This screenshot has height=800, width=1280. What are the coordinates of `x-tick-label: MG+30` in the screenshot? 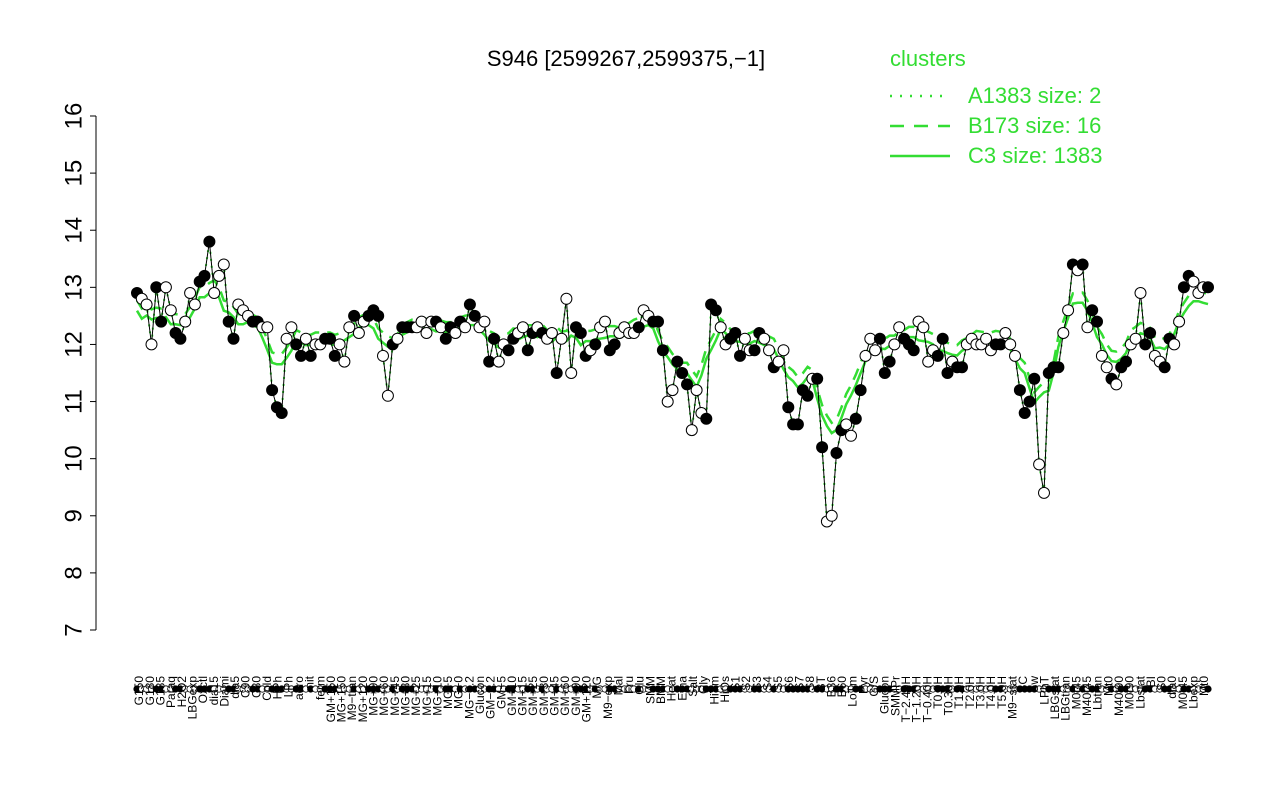 It's located at (405, 696).